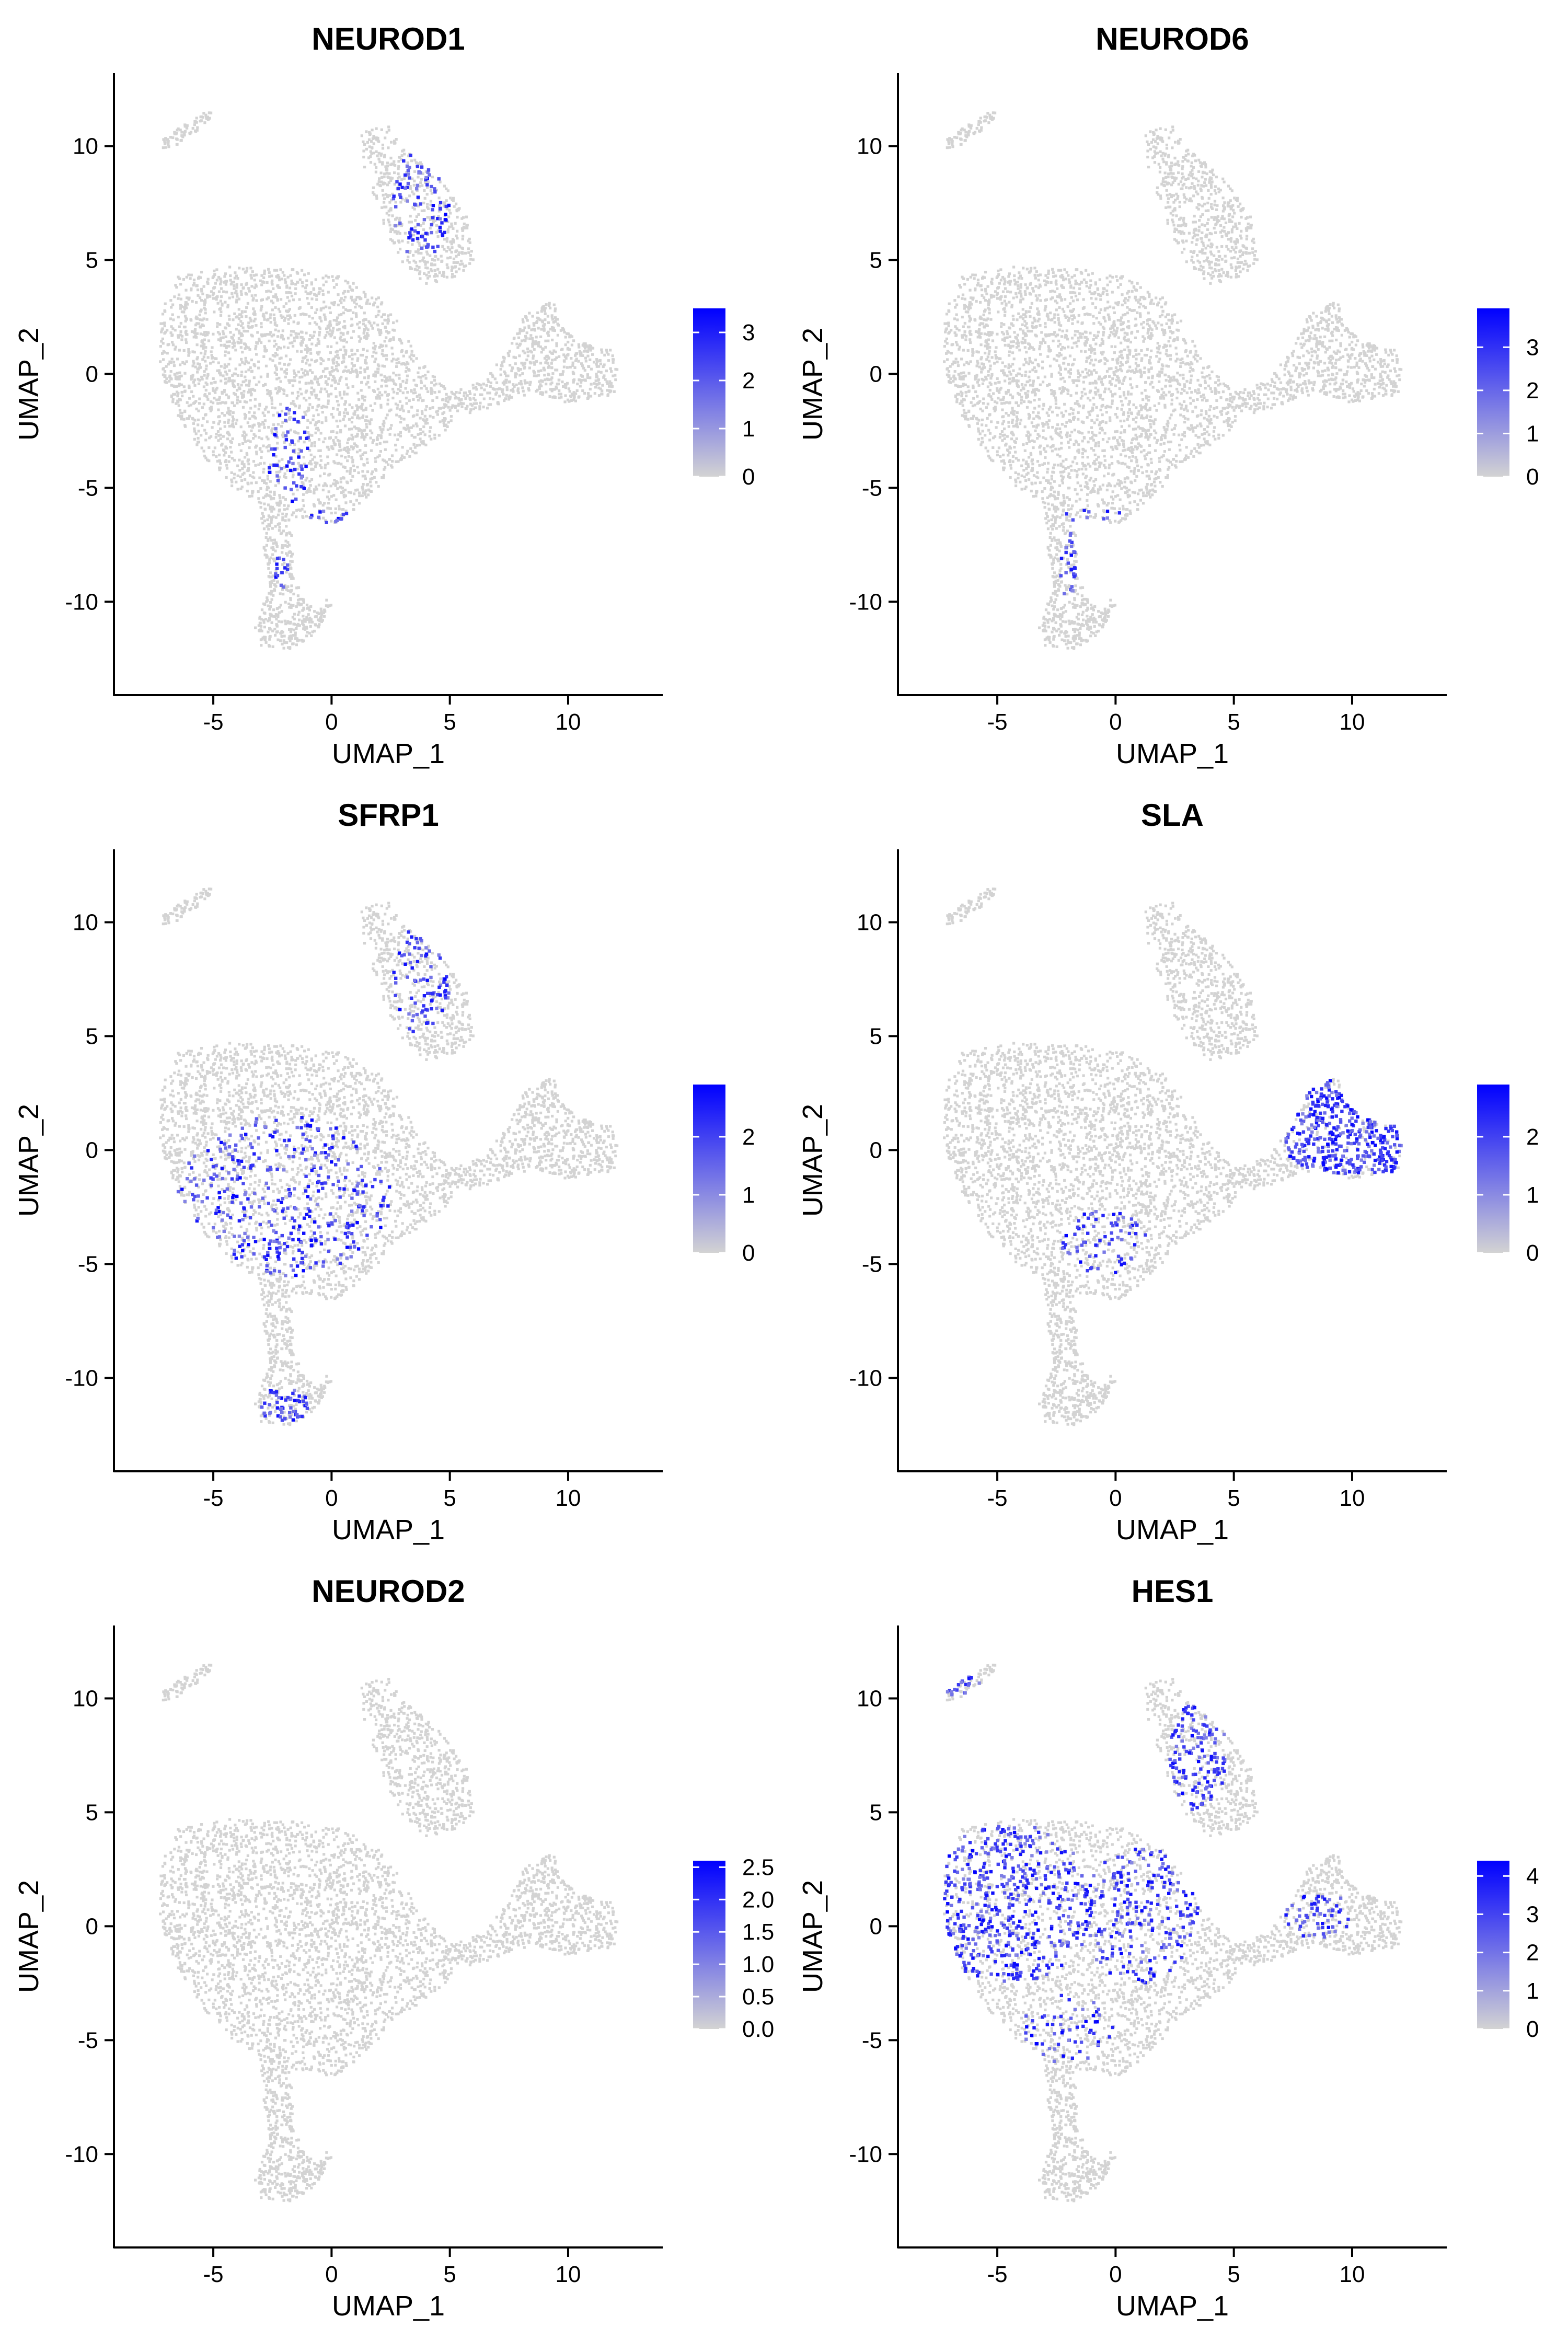 The image size is (1568, 2352). I want to click on expressing-cell-point, so click(281, 468).